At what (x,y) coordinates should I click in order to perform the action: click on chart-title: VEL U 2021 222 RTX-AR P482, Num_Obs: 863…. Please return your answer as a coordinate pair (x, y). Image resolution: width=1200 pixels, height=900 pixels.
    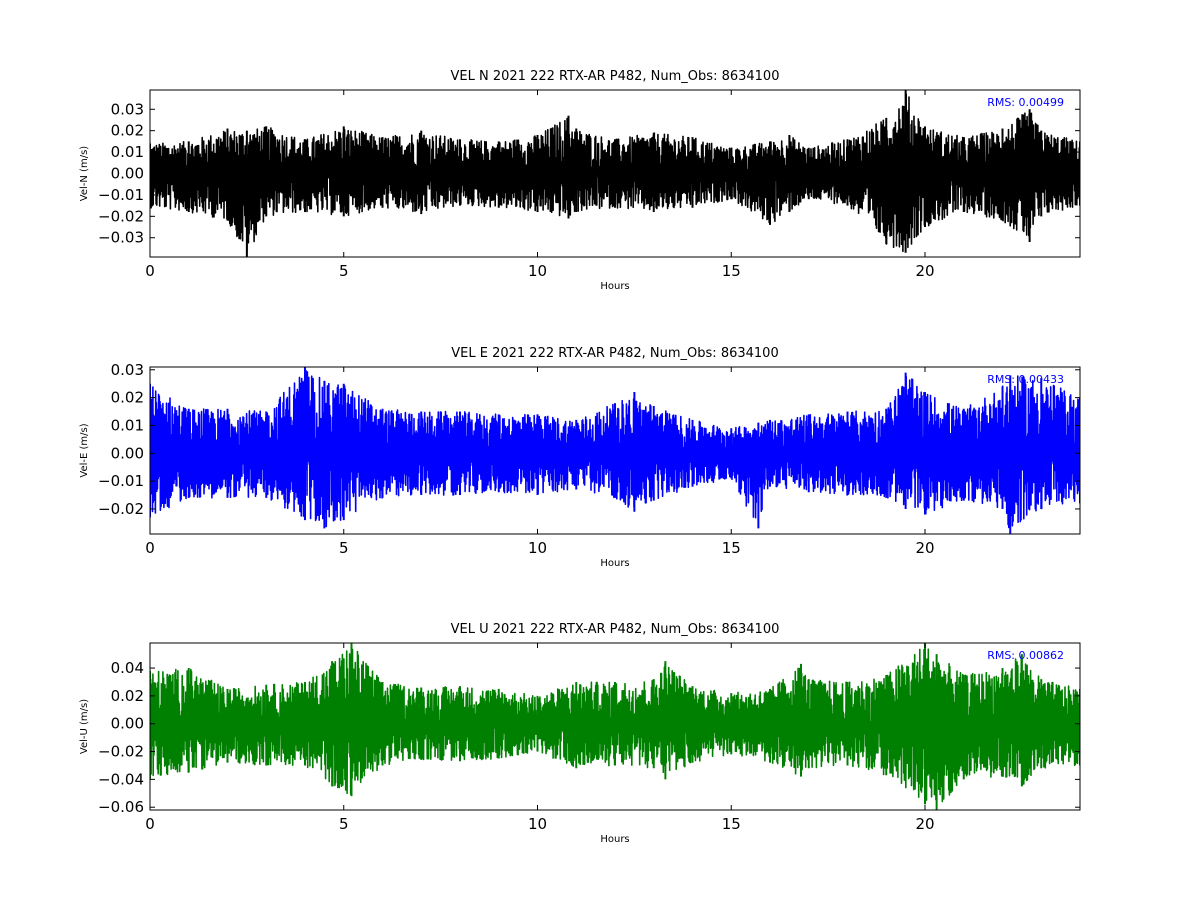
    Looking at the image, I should click on (615, 629).